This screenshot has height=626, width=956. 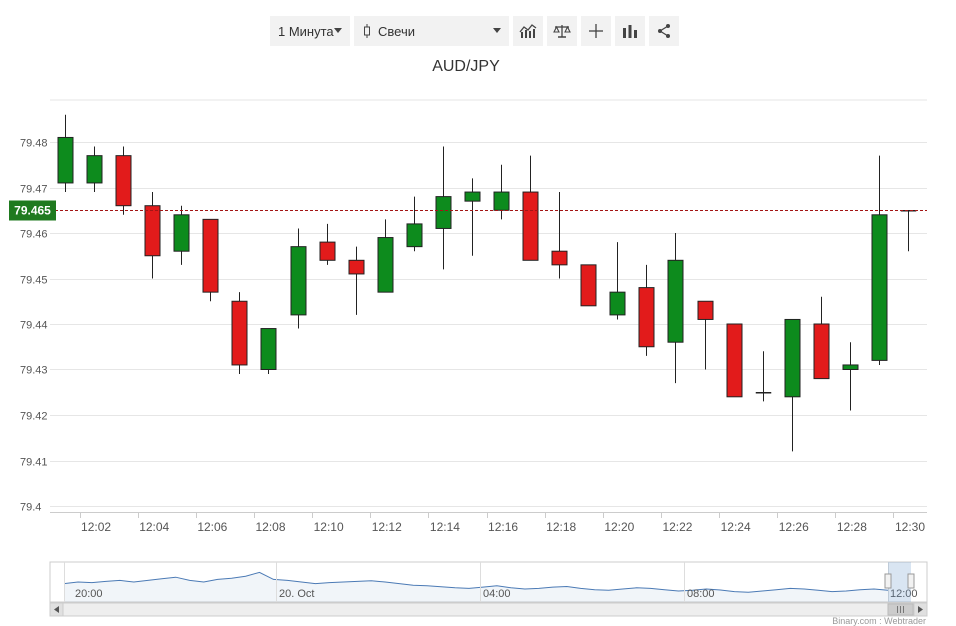 I want to click on navigator-frame, so click(x=488, y=582).